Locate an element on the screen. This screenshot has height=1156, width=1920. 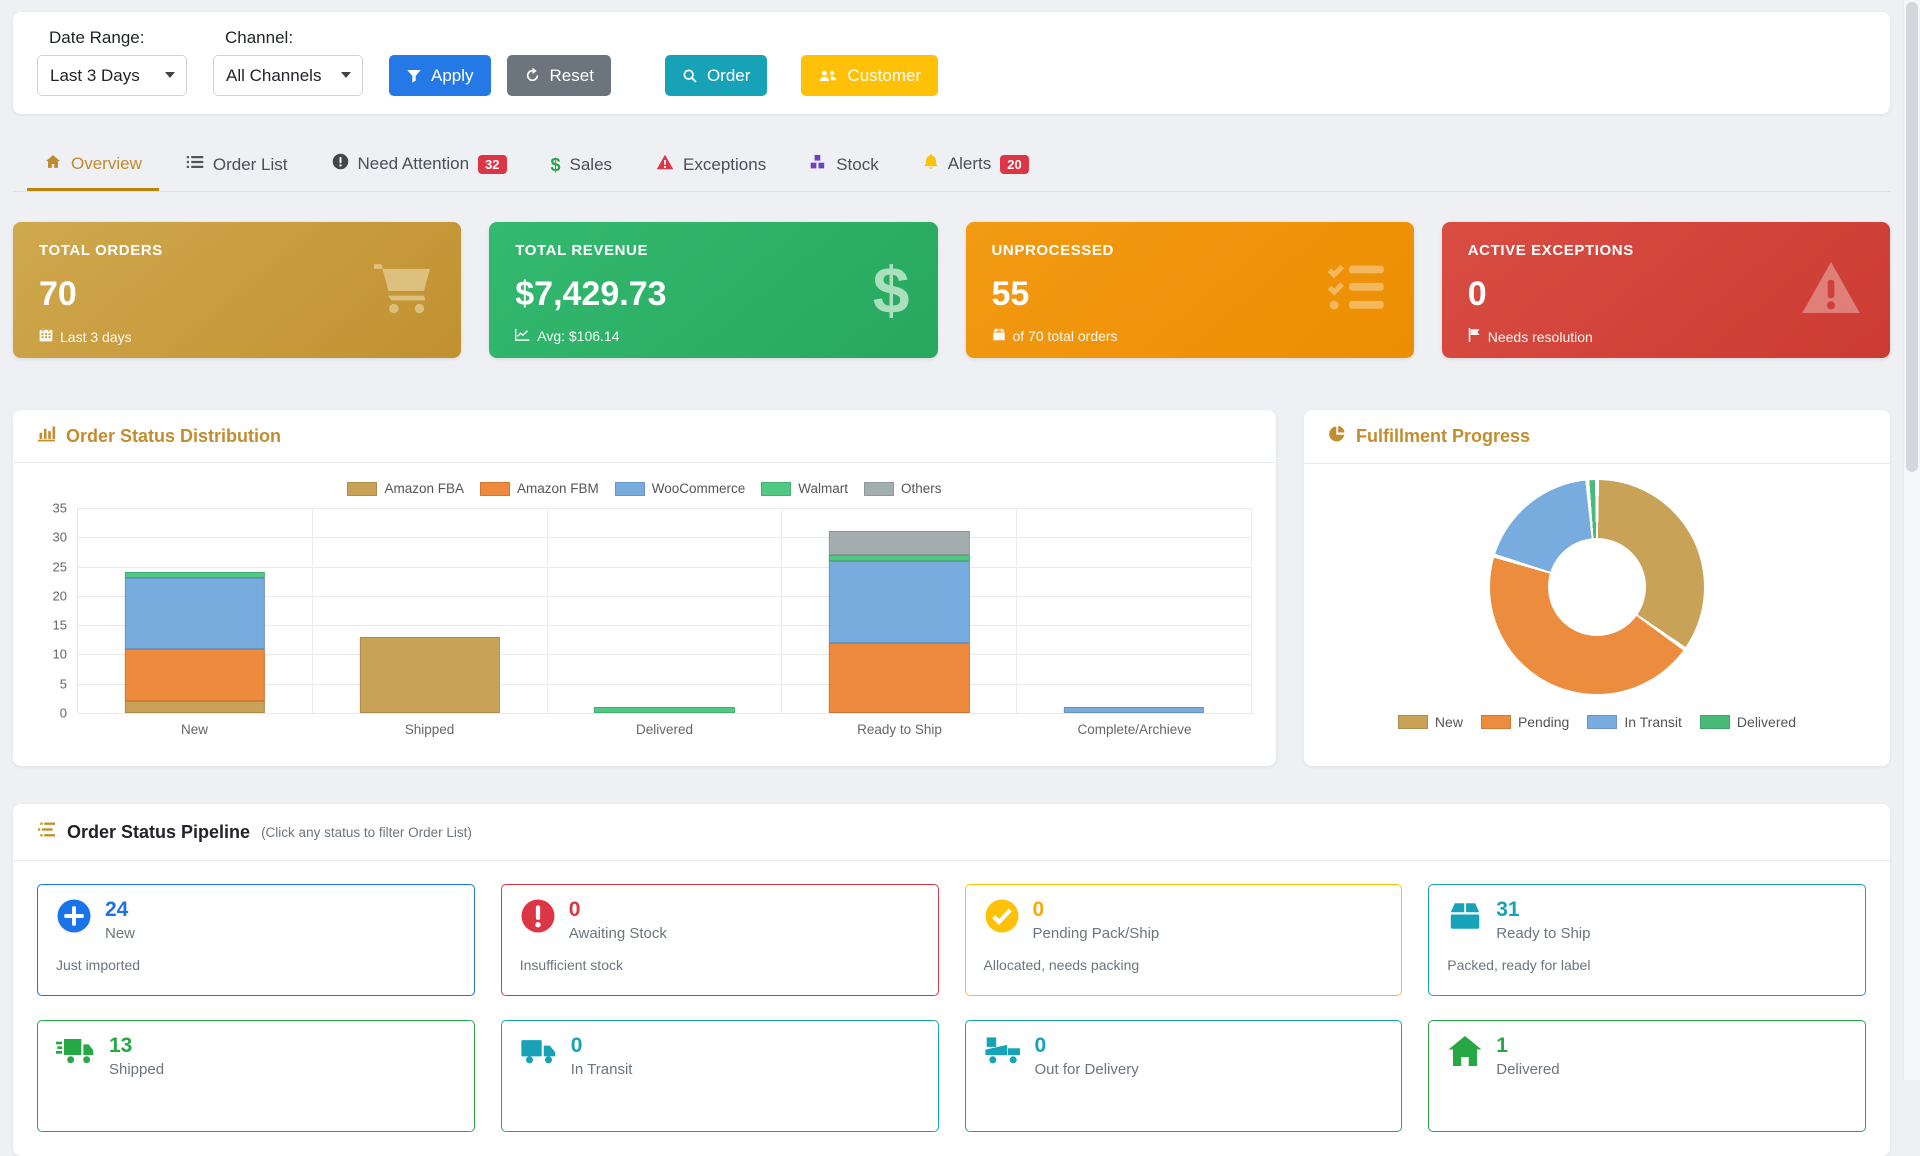
stream-list-icon is located at coordinates (46, 832).